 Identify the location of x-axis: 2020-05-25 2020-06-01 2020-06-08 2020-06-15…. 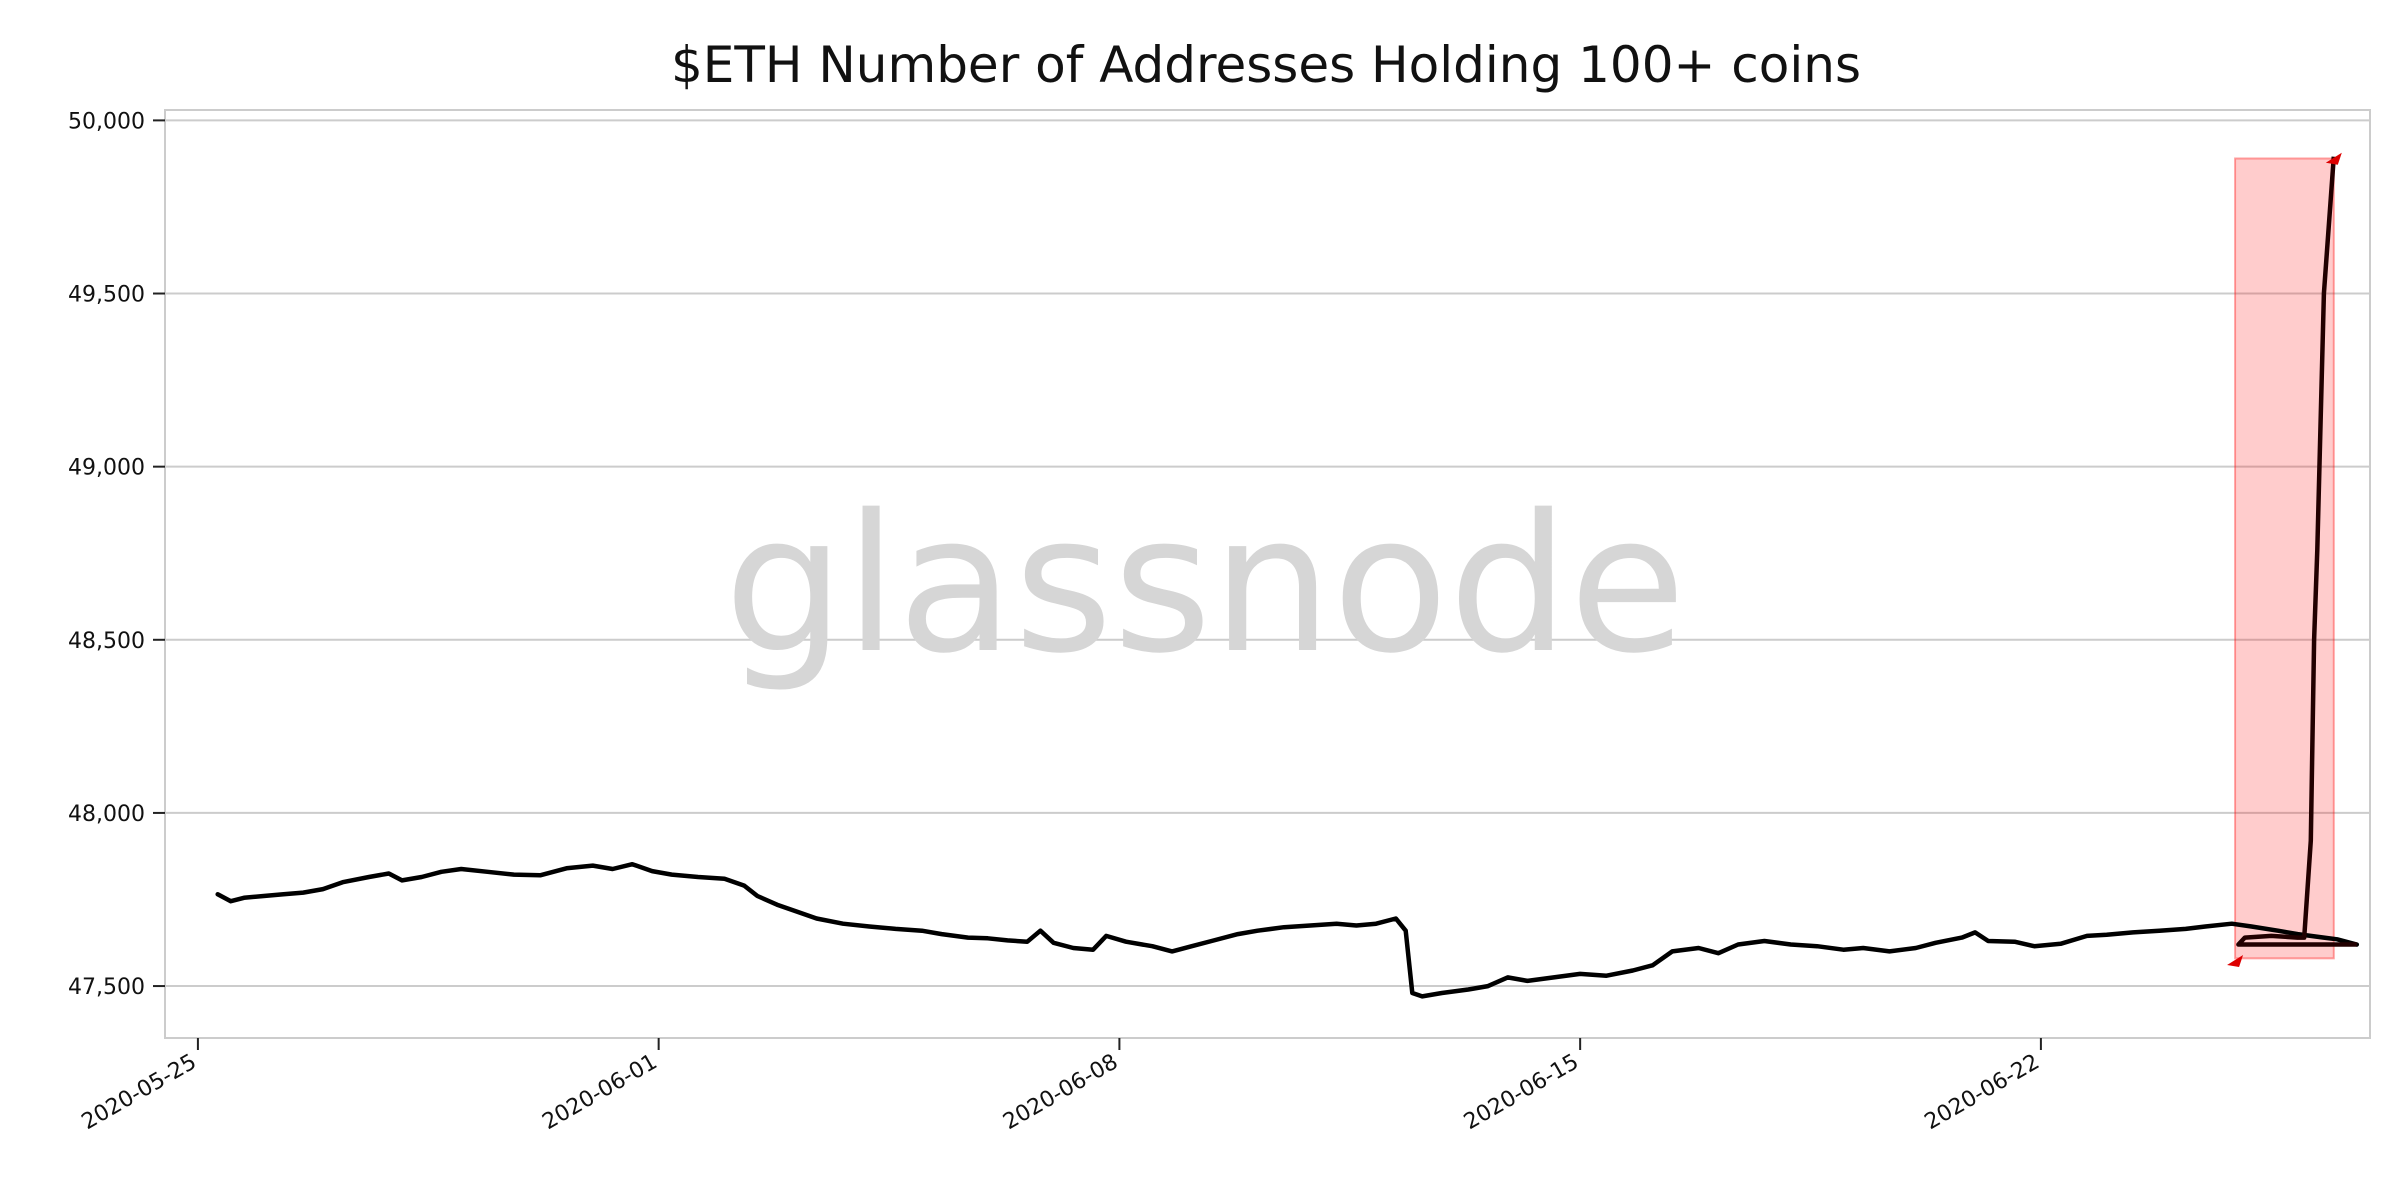
(1061, 1086).